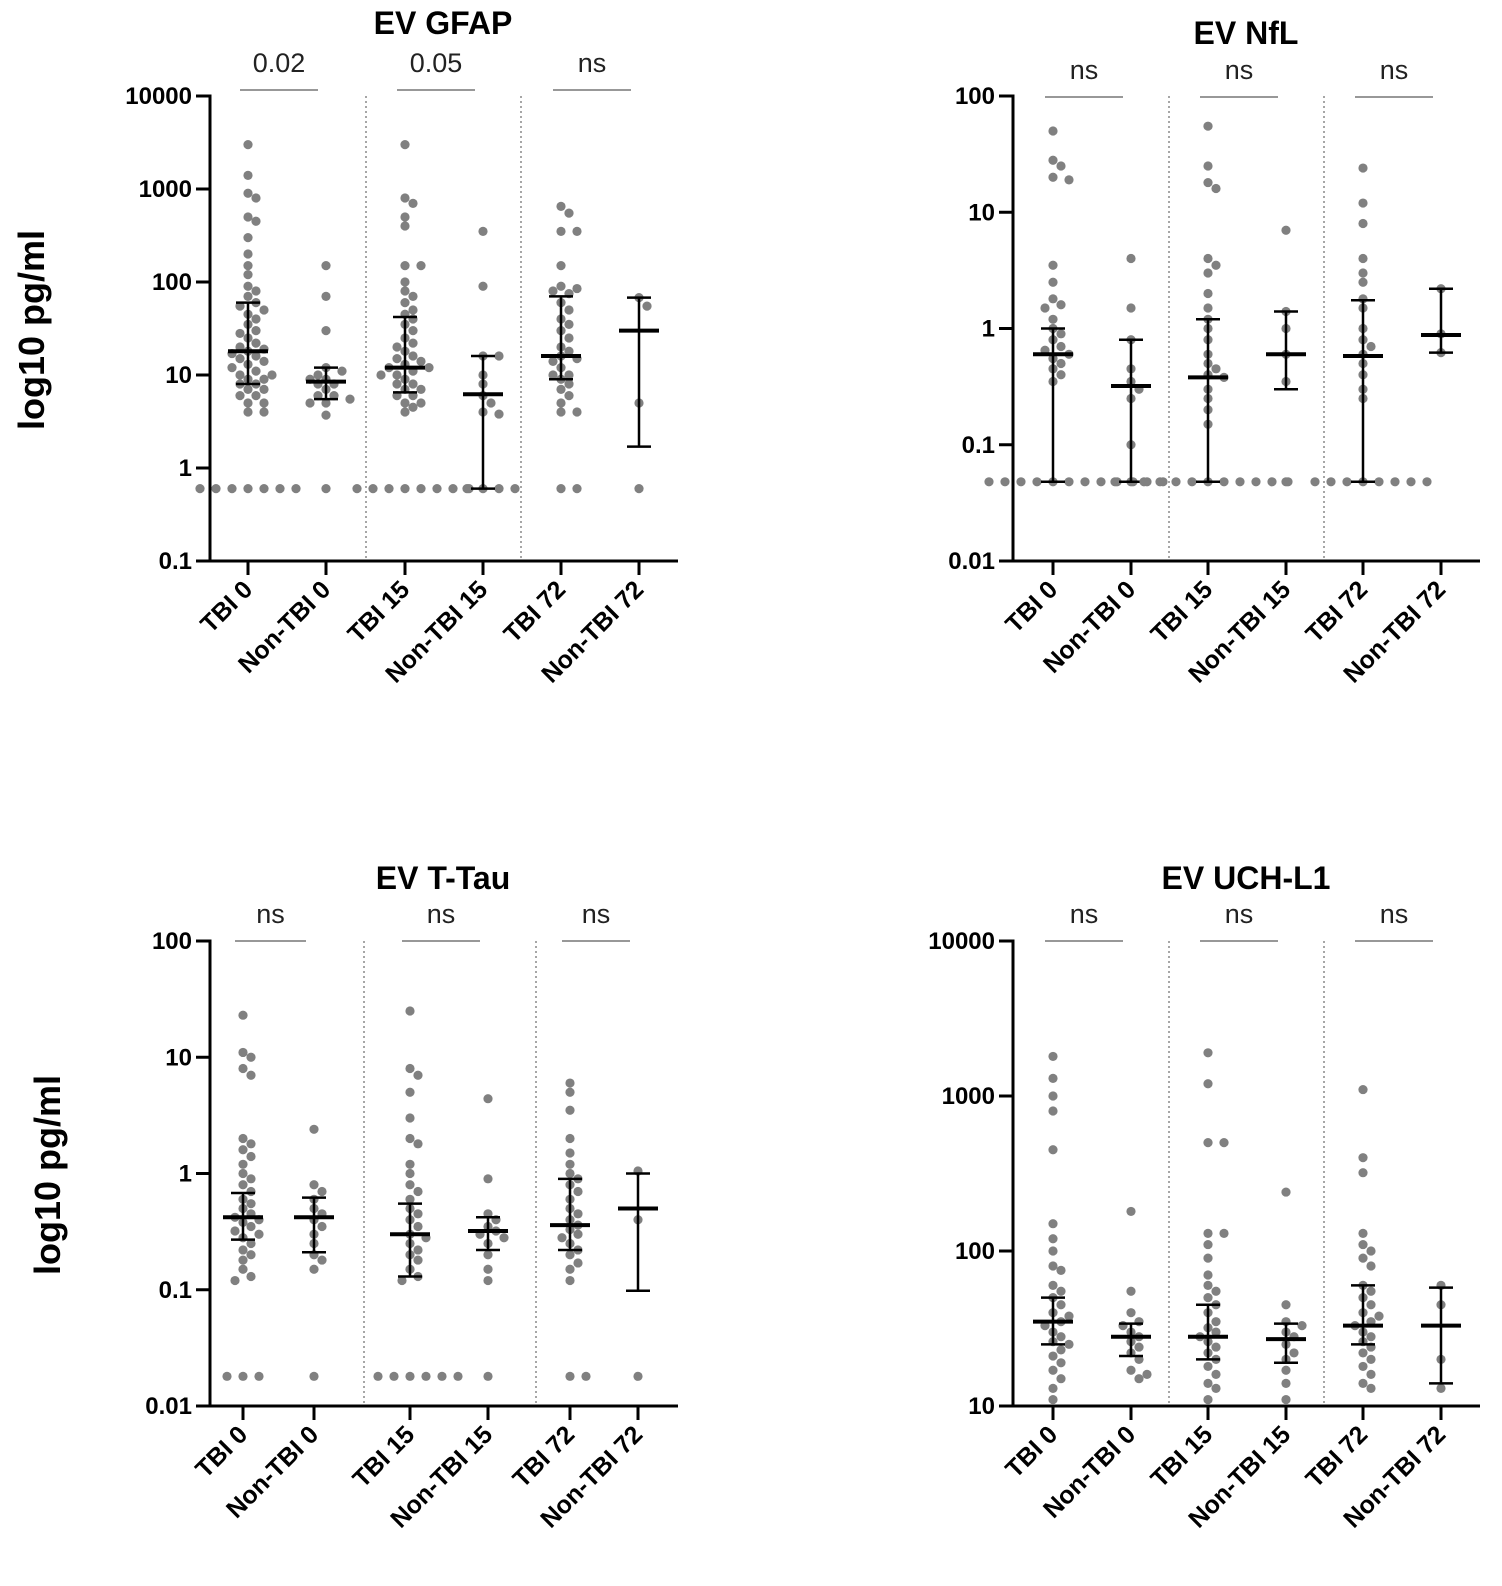 The image size is (1502, 1586). What do you see at coordinates (383, 1456) in the screenshot?
I see `x-tick-label: TBI 15` at bounding box center [383, 1456].